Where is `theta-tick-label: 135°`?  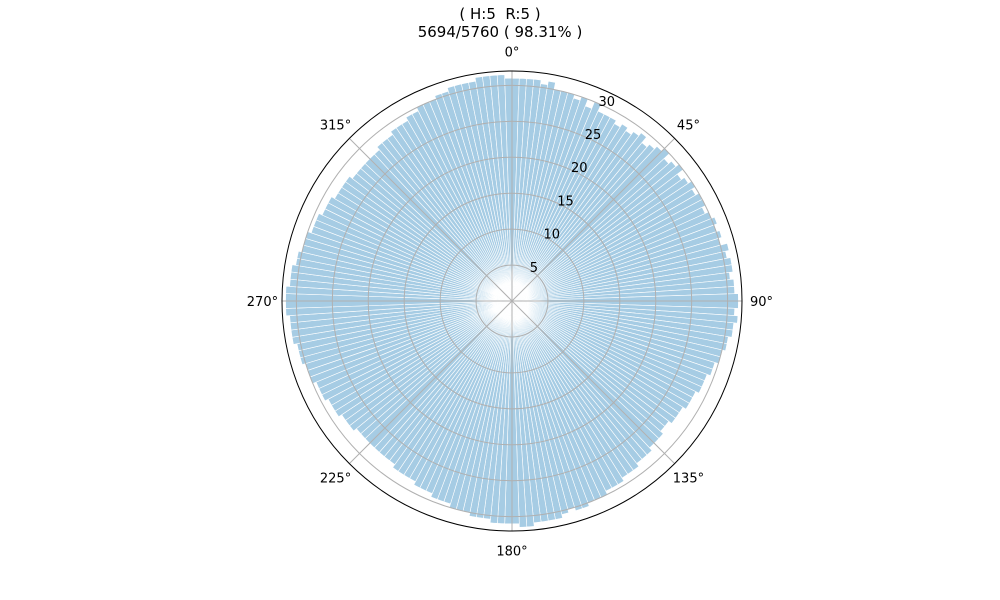
theta-tick-label: 135° is located at coordinates (688, 478).